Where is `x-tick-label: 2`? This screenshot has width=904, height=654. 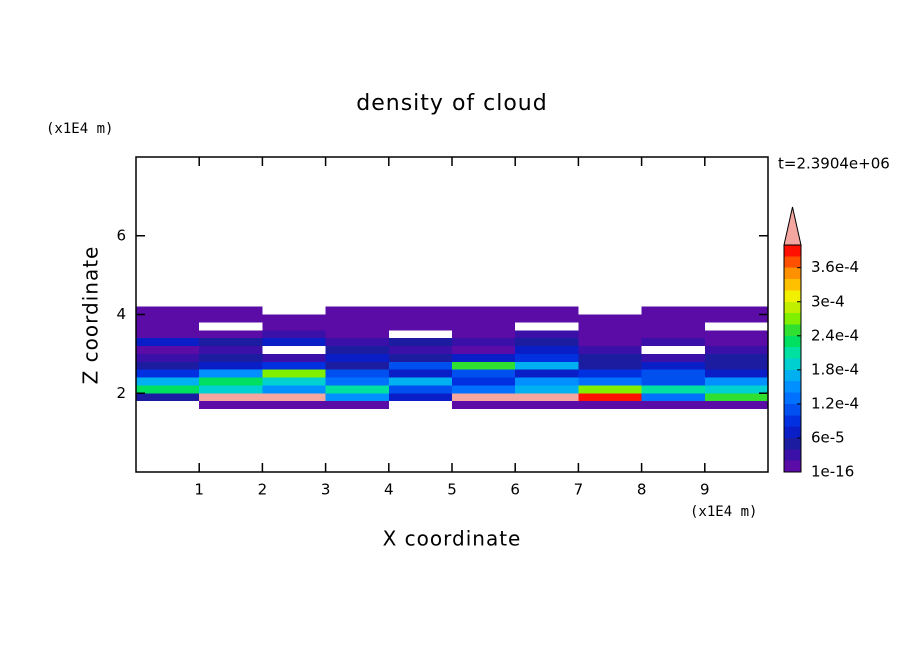 x-tick-label: 2 is located at coordinates (263, 490).